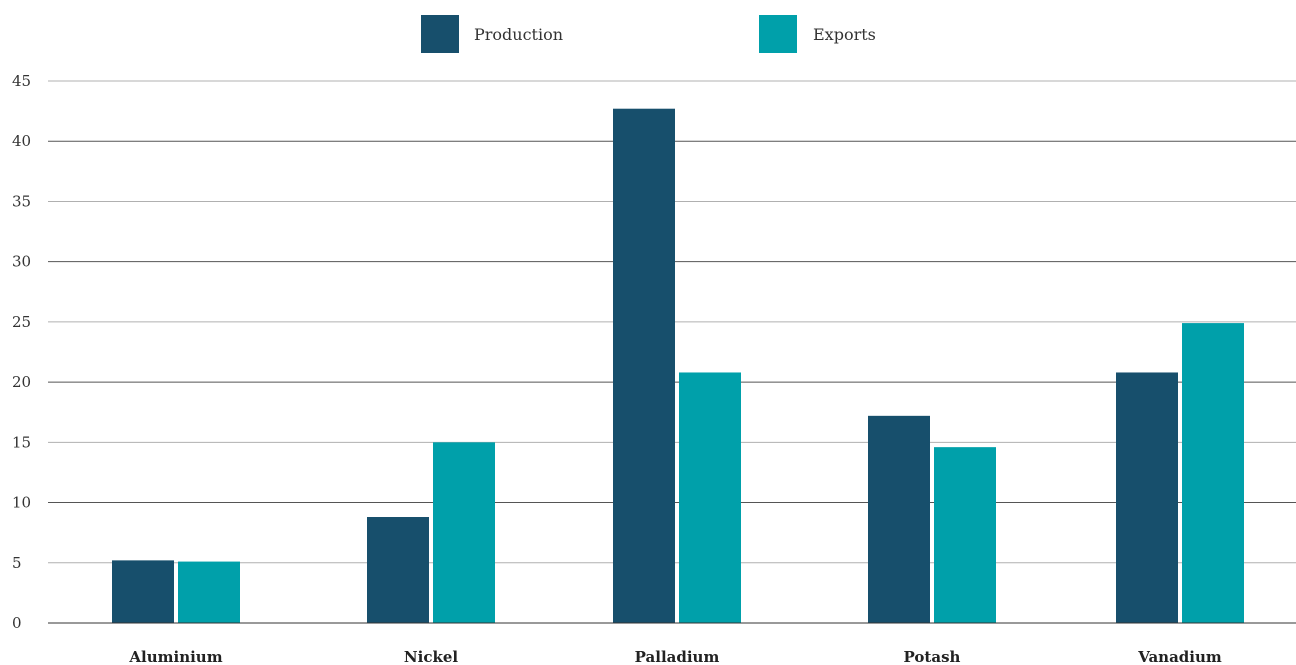 The width and height of the screenshot is (1296, 665). I want to click on x-category-label: Aluminium, so click(175, 656).